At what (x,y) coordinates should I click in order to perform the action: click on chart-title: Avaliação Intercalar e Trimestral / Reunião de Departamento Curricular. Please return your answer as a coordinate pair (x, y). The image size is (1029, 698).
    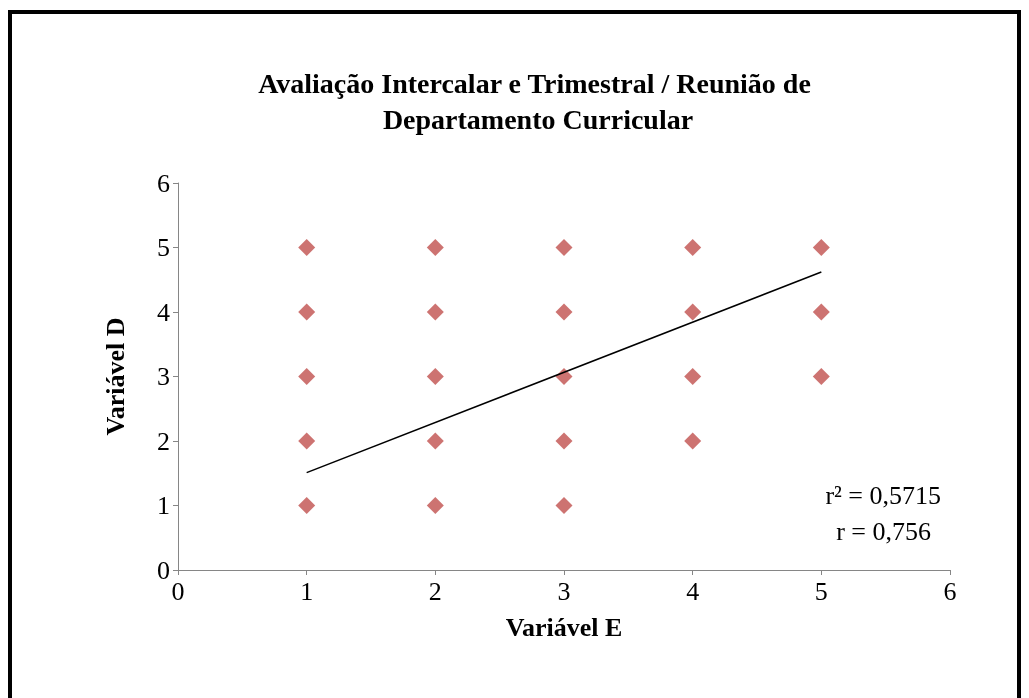
    Looking at the image, I should click on (538, 101).